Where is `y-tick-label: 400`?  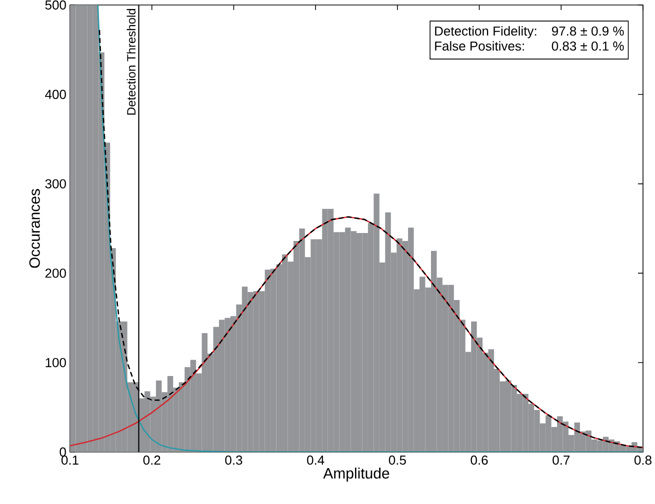
y-tick-label: 400 is located at coordinates (55, 94).